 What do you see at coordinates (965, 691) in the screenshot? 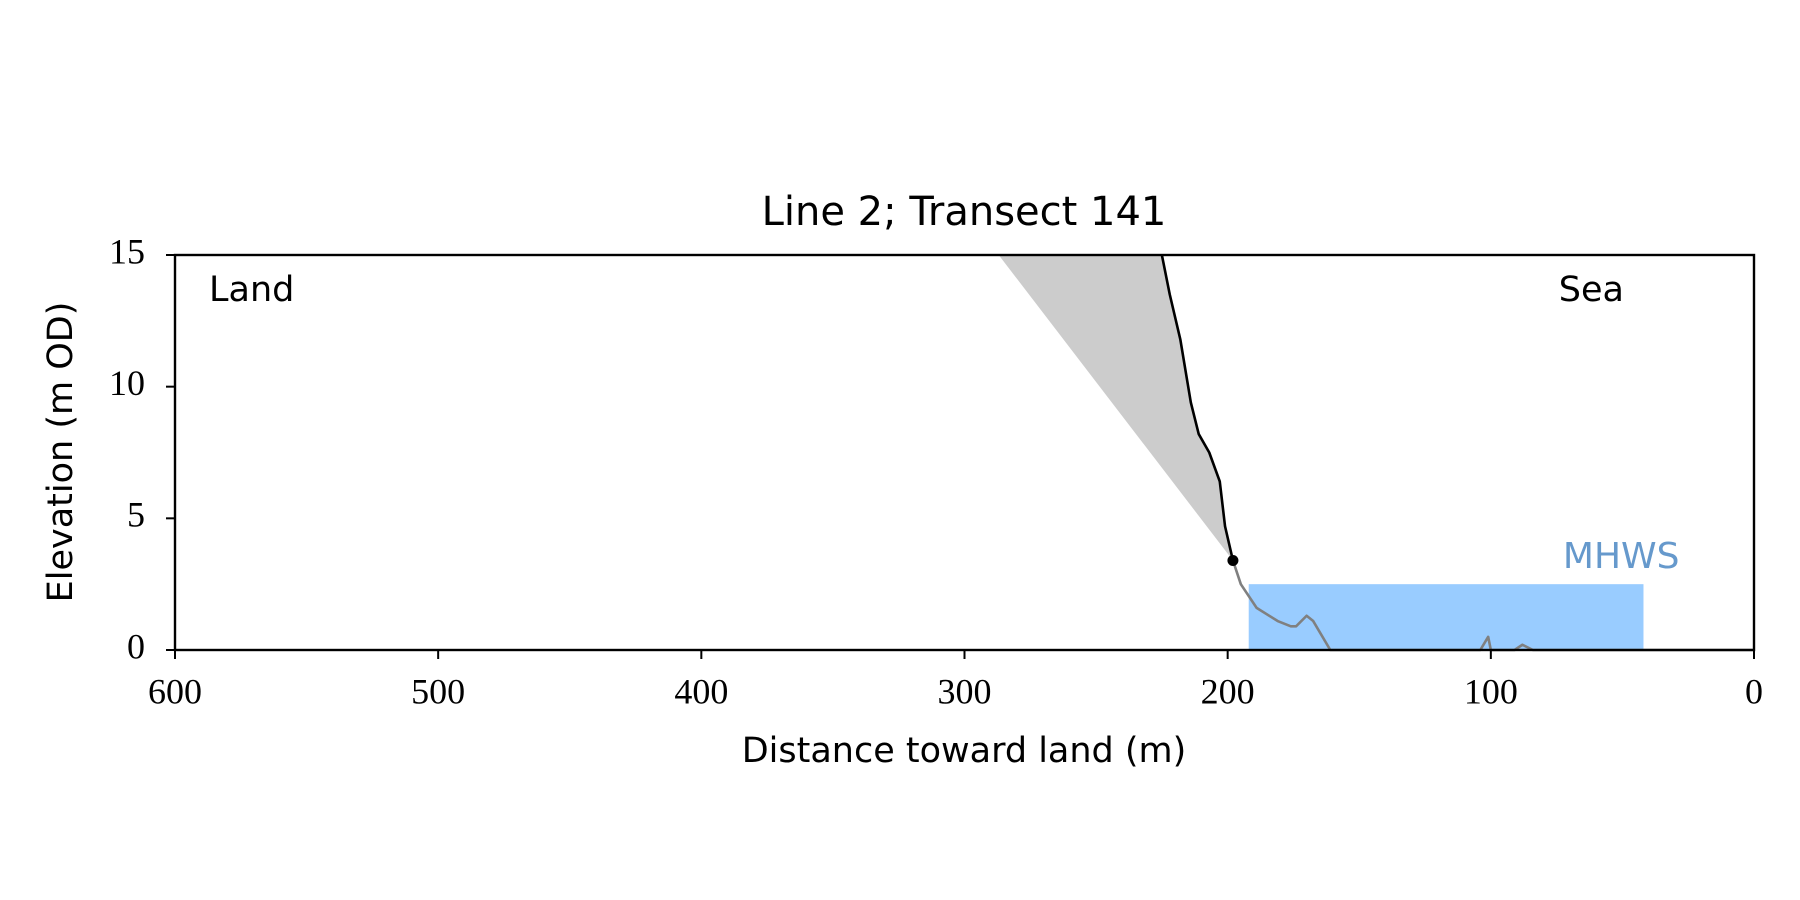
I see `x-tick-label: 300` at bounding box center [965, 691].